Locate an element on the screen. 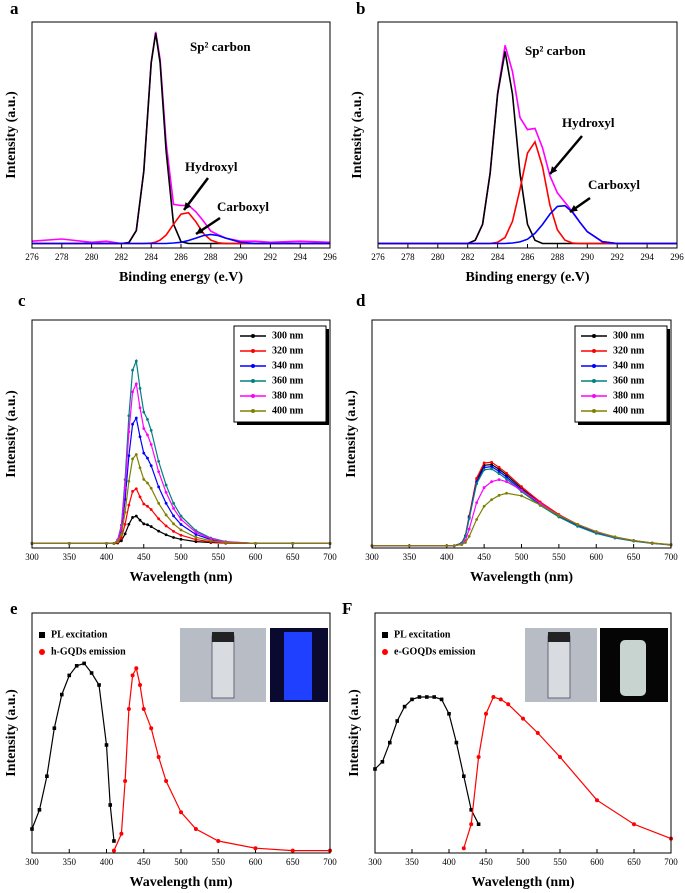 This screenshot has height=893, width=685. x-tick-label: 500 is located at coordinates (181, 862).